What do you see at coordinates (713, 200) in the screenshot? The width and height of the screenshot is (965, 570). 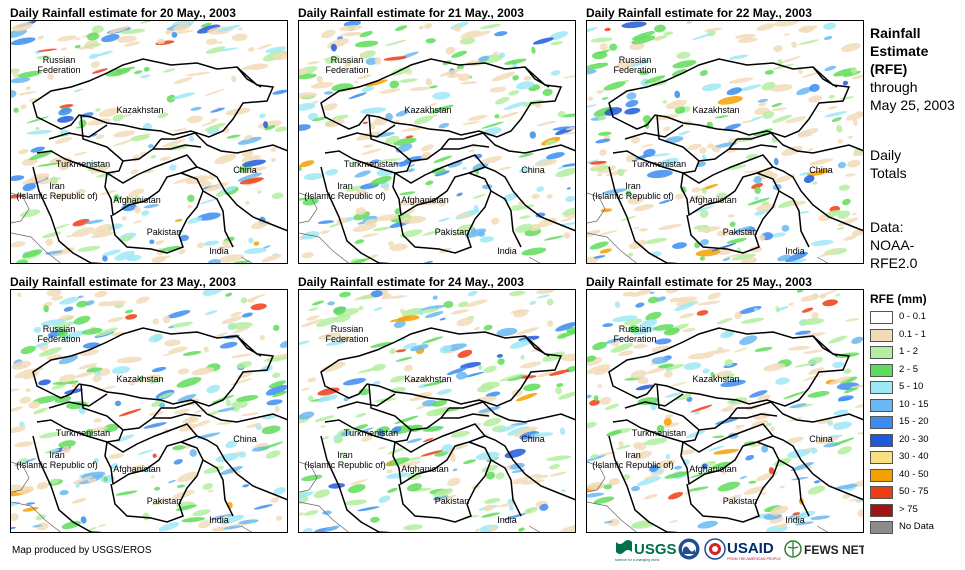 I see `country-label-afghanistan: Afghanistan` at bounding box center [713, 200].